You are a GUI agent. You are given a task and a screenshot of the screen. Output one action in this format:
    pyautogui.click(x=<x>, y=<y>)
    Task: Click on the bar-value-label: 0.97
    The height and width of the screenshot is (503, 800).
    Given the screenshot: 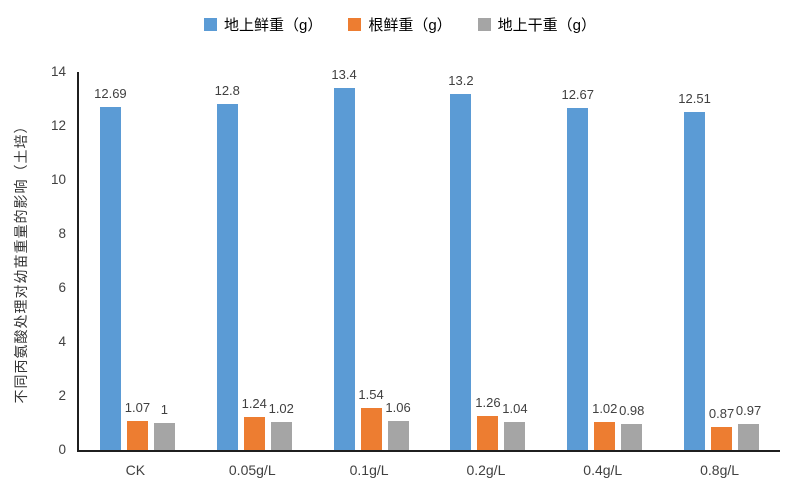 What is the action you would take?
    pyautogui.click(x=748, y=410)
    